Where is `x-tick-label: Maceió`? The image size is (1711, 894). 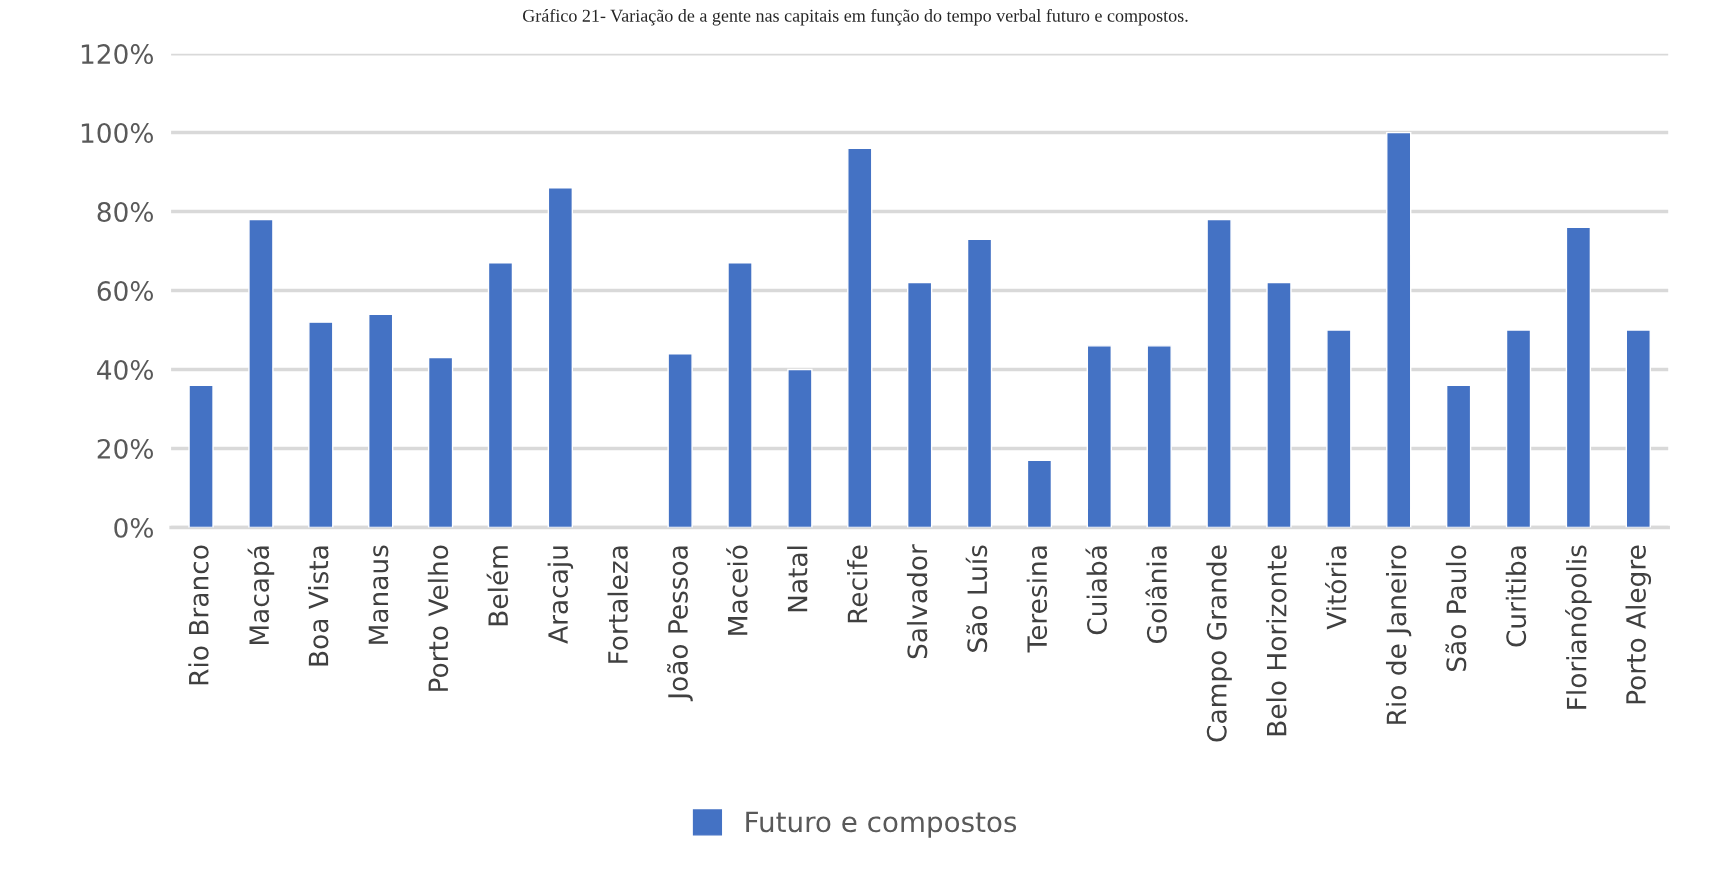 x-tick-label: Maceió is located at coordinates (737, 590).